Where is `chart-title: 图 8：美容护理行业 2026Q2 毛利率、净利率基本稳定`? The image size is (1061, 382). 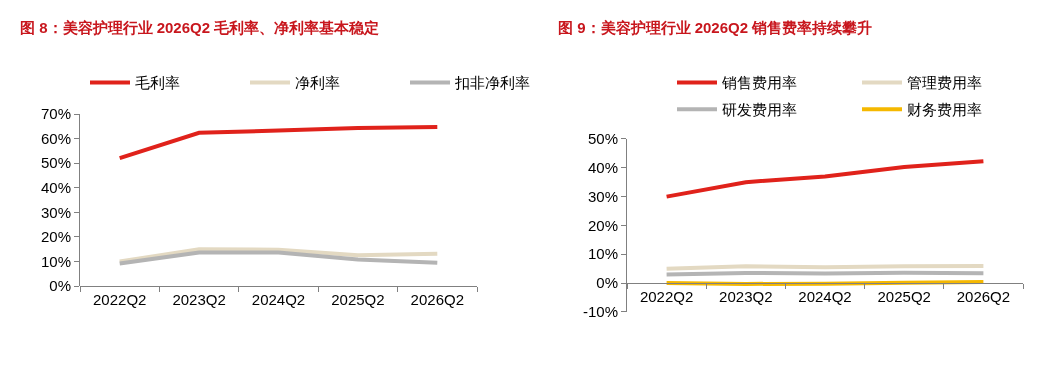
chart-title: 图 8：美容护理行业 2026Q2 毛利率、净利率基本稳定 is located at coordinates (200, 27).